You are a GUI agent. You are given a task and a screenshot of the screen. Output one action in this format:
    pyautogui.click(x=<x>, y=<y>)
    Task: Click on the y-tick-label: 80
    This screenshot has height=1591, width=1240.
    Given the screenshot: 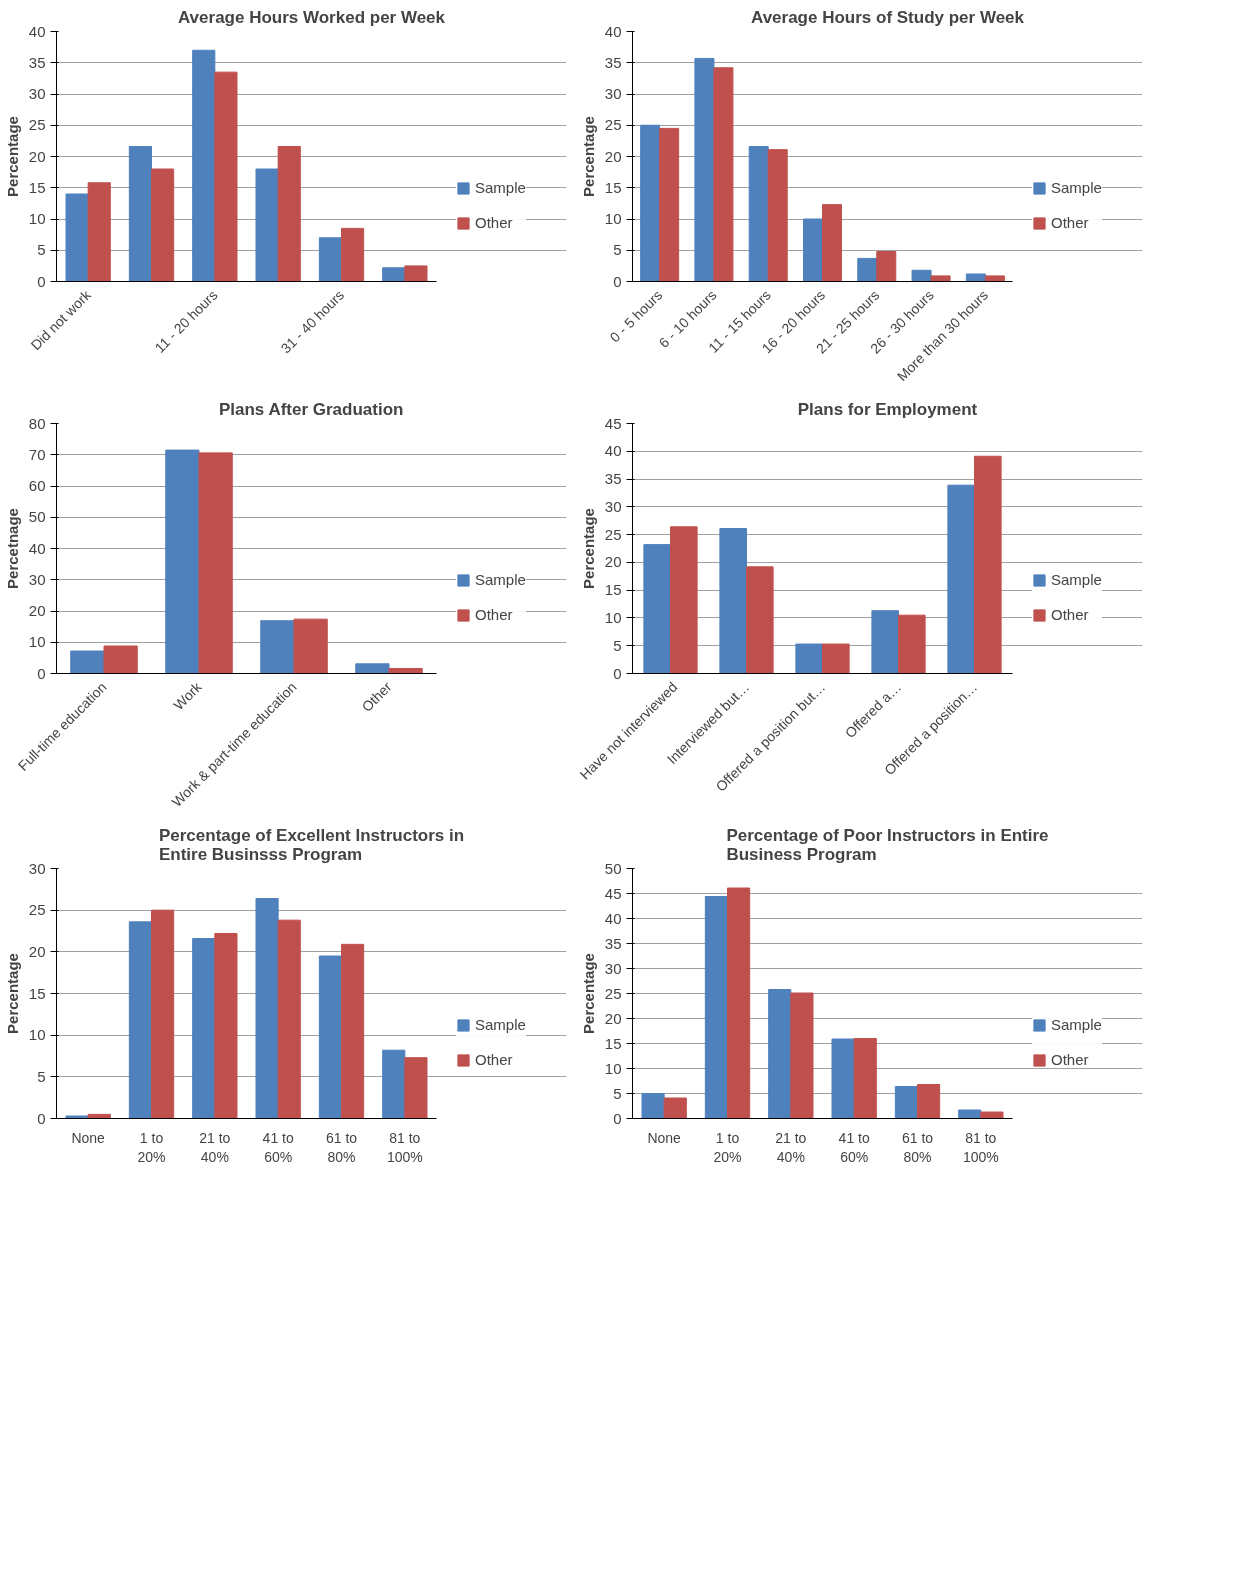 What is the action you would take?
    pyautogui.click(x=37, y=423)
    